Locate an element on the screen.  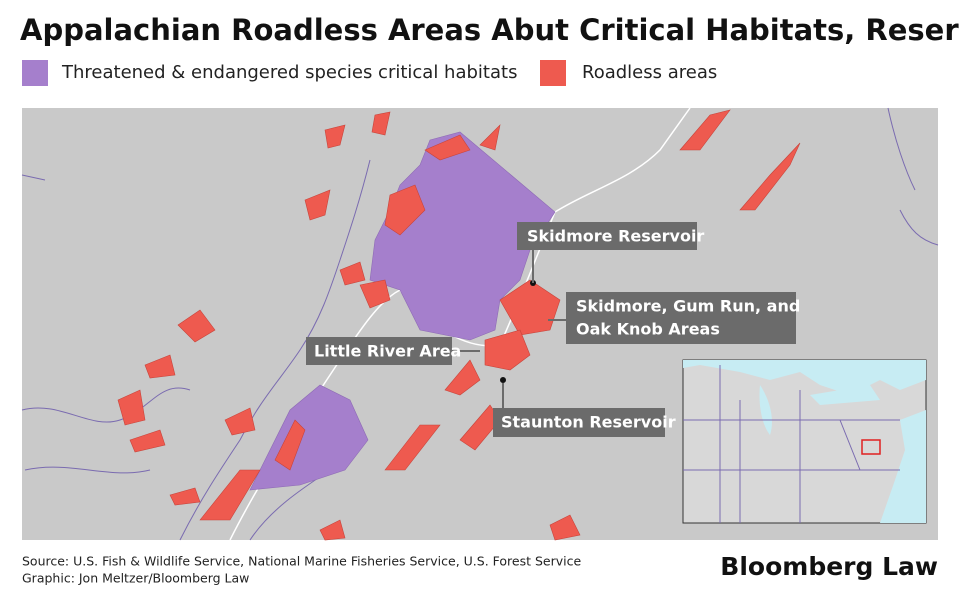
map-label: Staunton Reservoir is located at coordinates (588, 422).